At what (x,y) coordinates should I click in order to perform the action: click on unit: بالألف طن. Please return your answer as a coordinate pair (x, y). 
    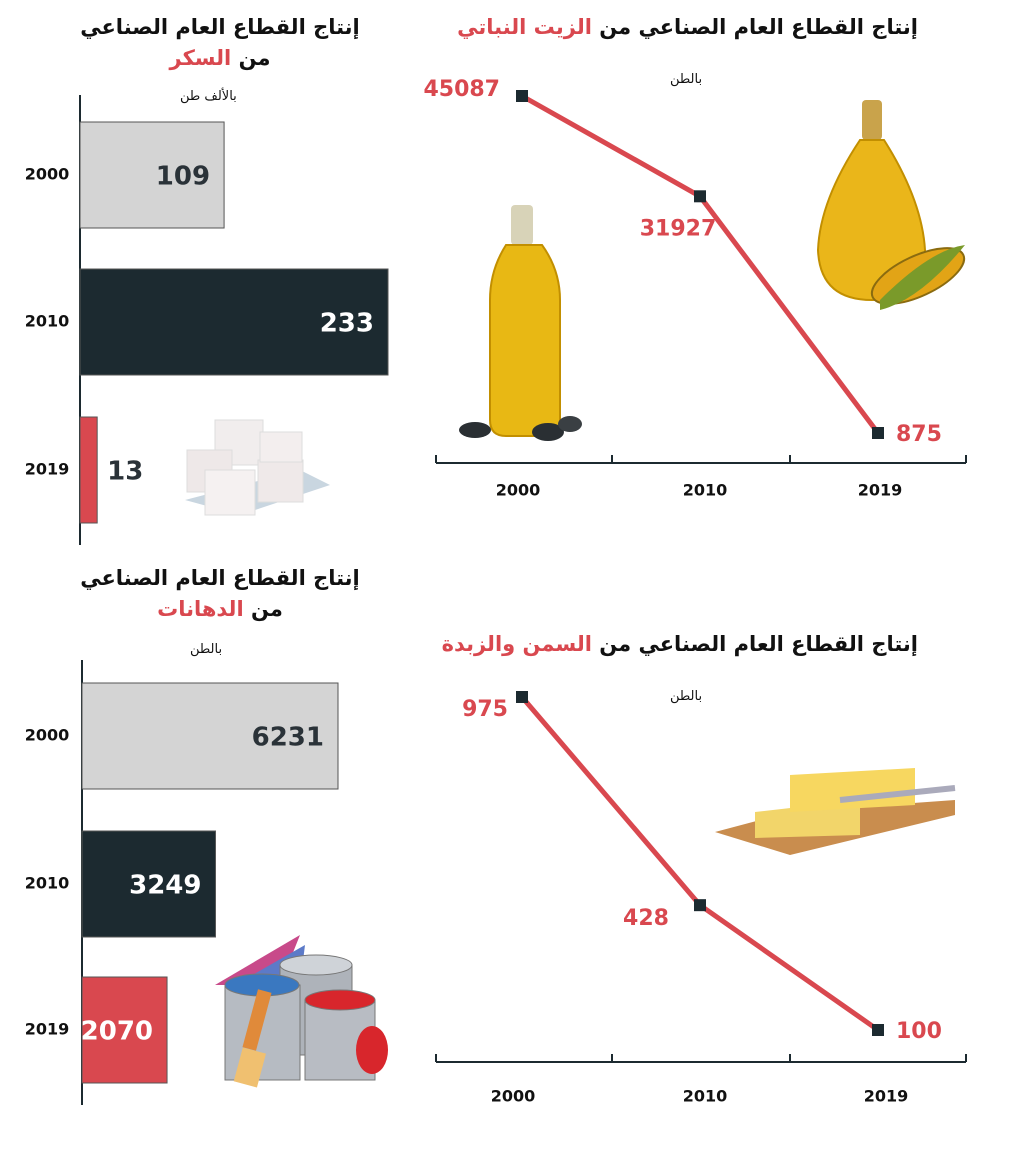
    Looking at the image, I should click on (208, 96).